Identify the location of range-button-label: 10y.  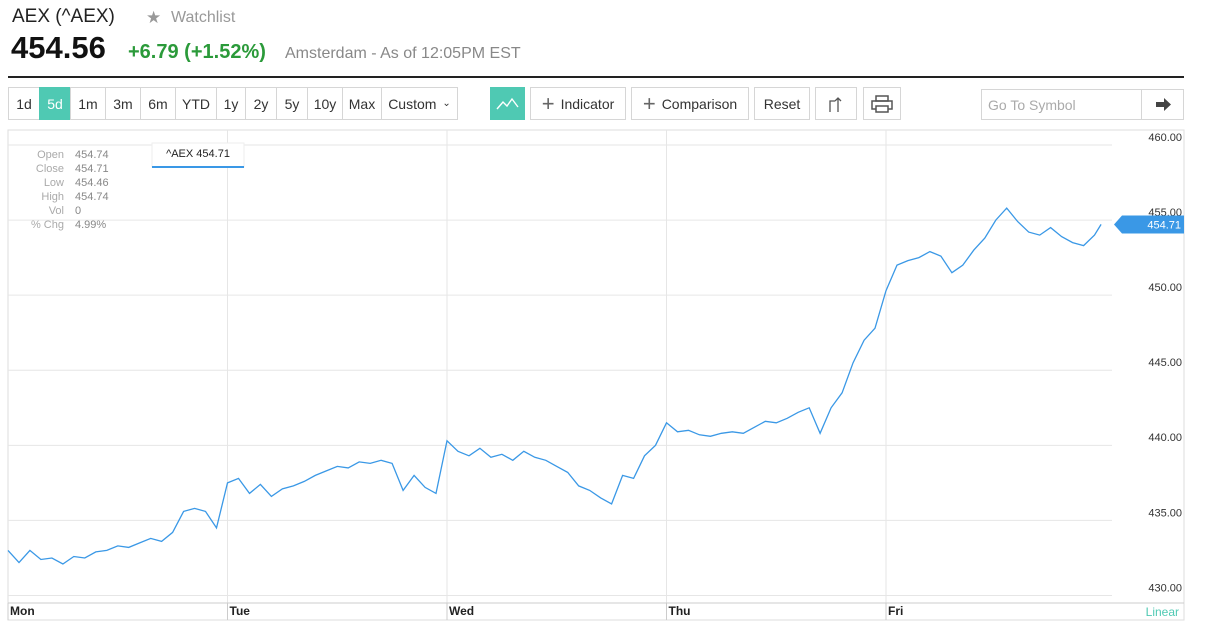
(325, 103).